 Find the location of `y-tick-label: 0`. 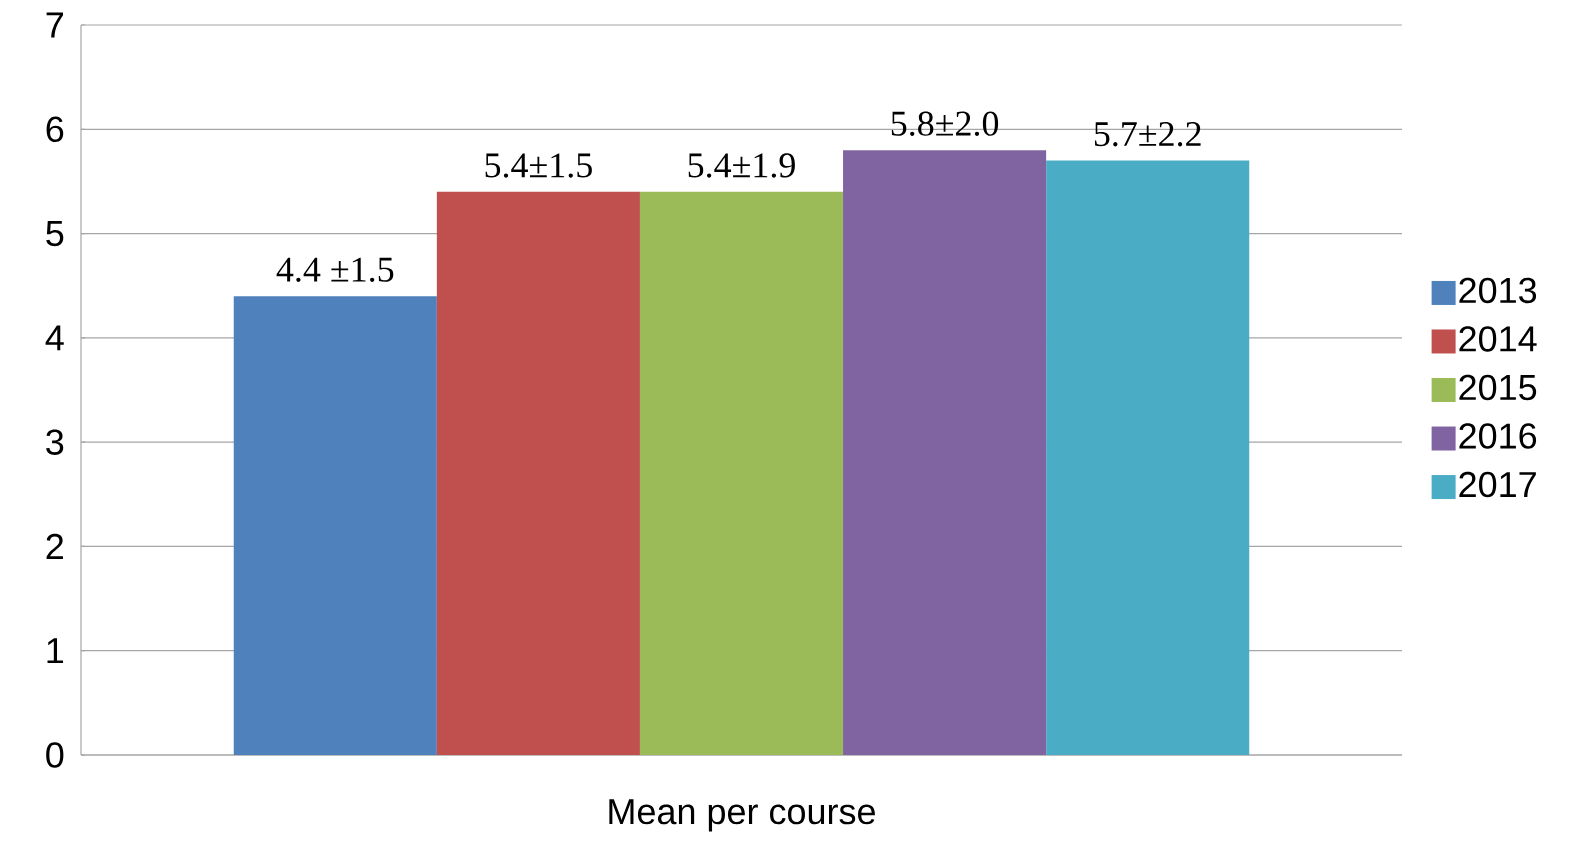

y-tick-label: 0 is located at coordinates (55, 755).